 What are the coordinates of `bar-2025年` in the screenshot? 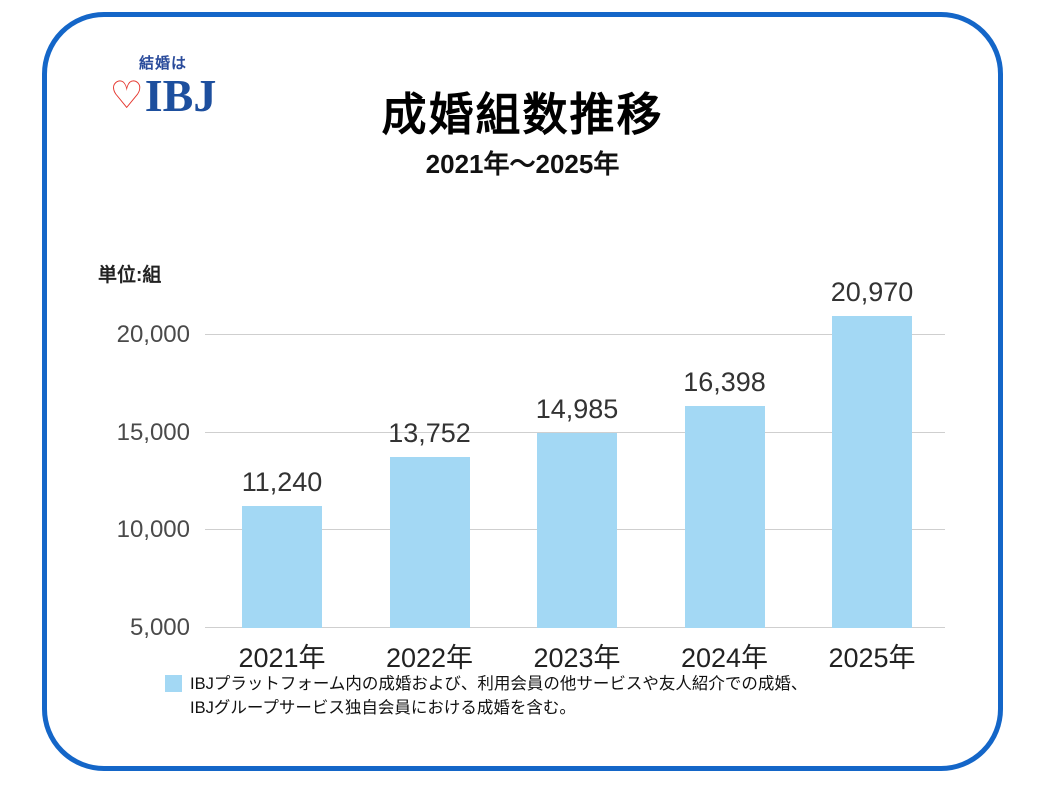 It's located at (872, 472).